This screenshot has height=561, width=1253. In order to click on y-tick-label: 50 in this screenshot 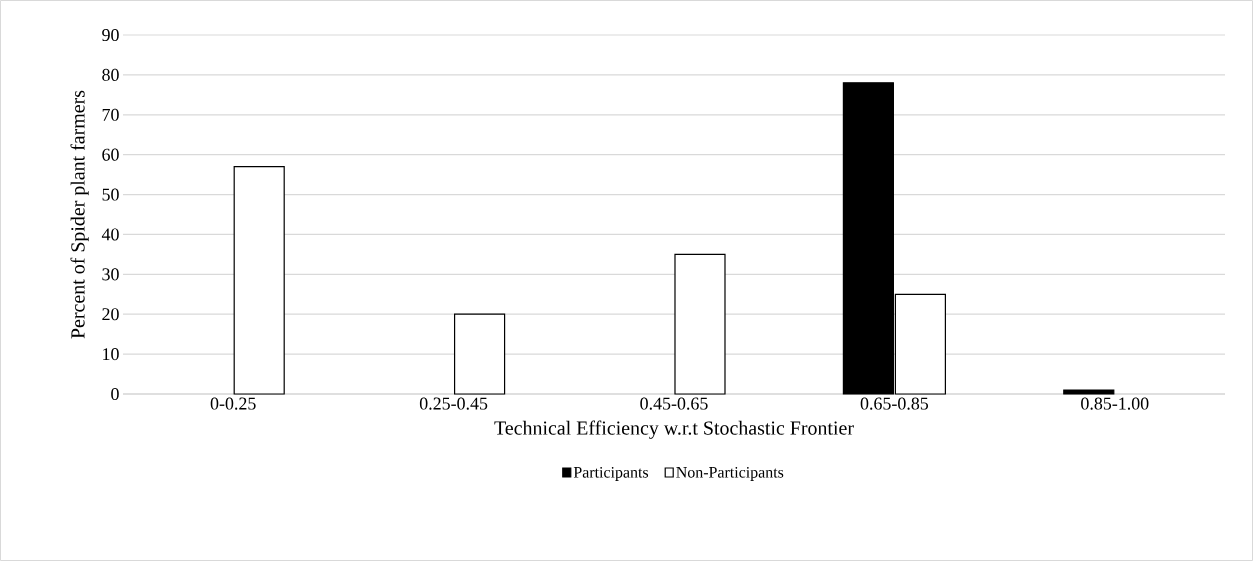, I will do `click(110, 194)`.